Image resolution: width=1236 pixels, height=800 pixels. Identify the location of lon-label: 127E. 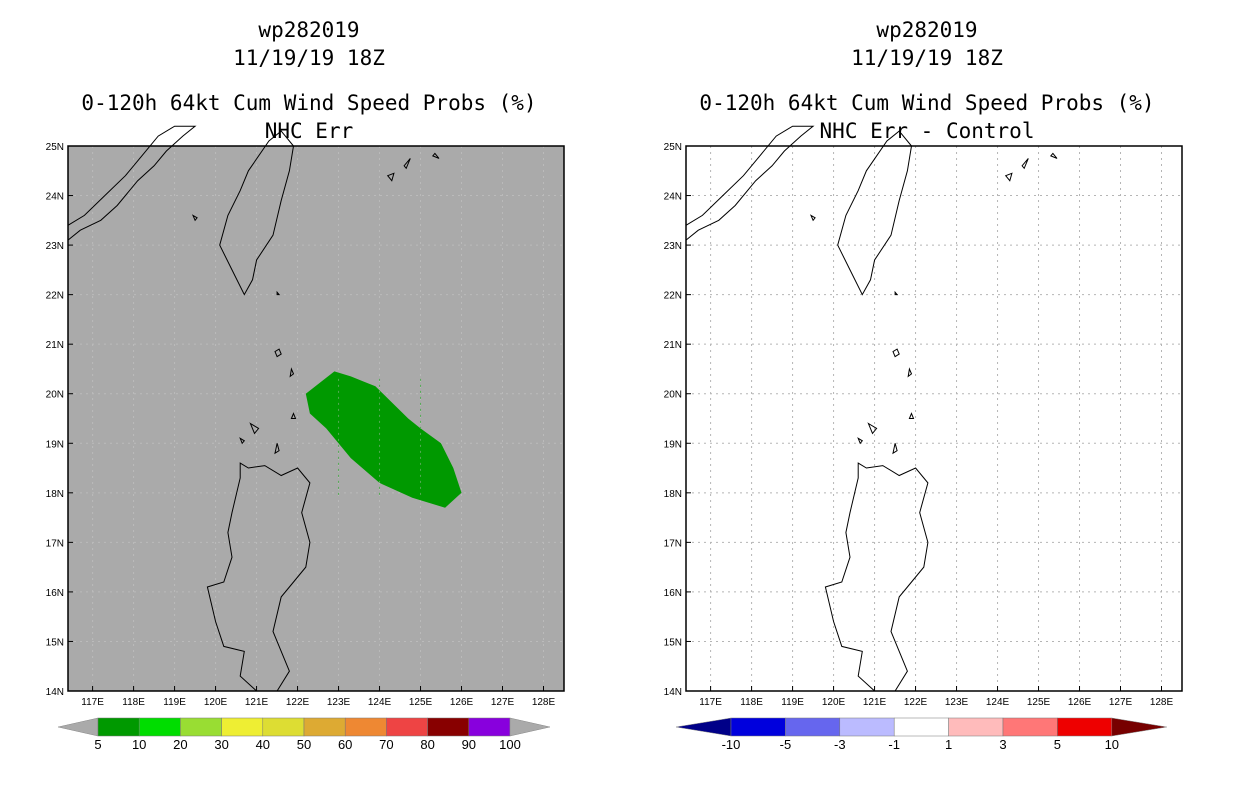
(1121, 702).